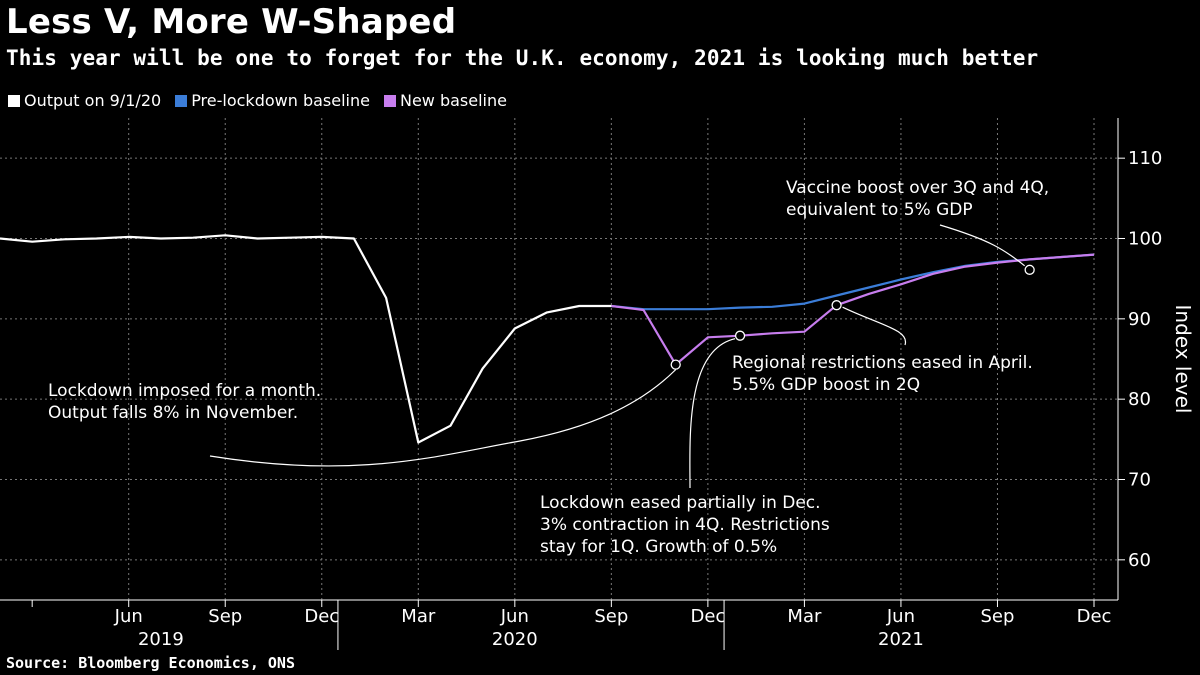 The height and width of the screenshot is (675, 1200). I want to click on annotation-line: 5.5% GDP boost in 2Q, so click(826, 385).